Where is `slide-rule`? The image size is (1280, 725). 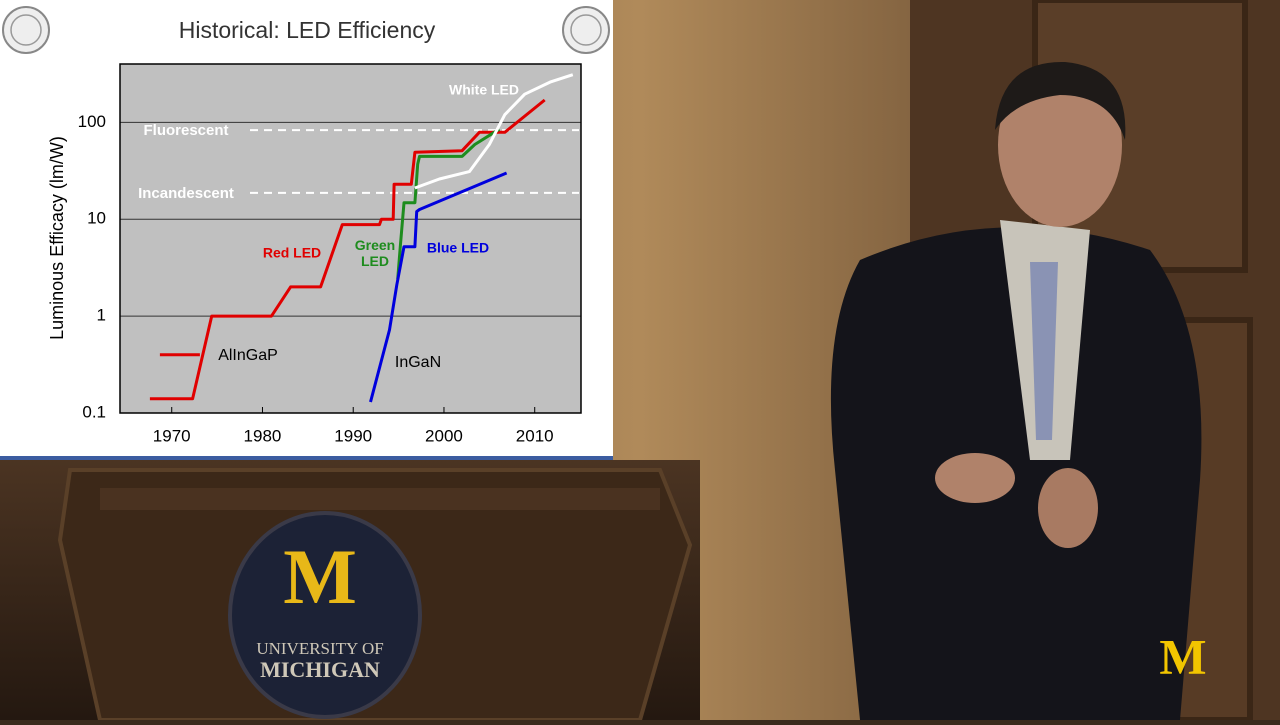
slide-rule is located at coordinates (306, 458).